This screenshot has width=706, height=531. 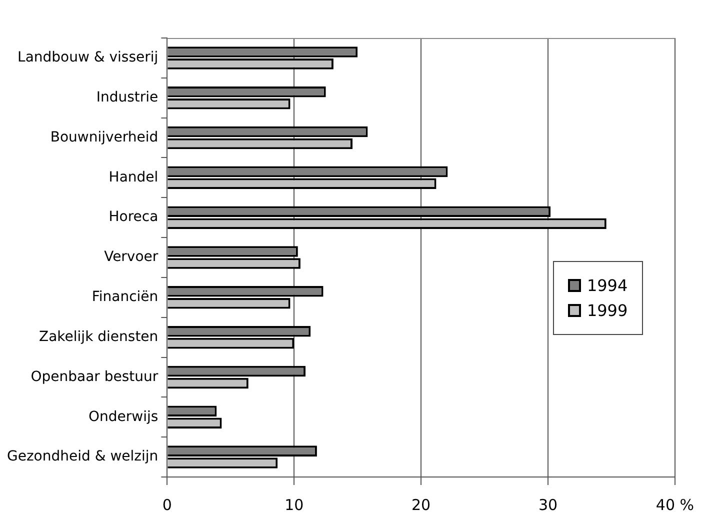 What do you see at coordinates (421, 505) in the screenshot?
I see `x-tick-label: 20` at bounding box center [421, 505].